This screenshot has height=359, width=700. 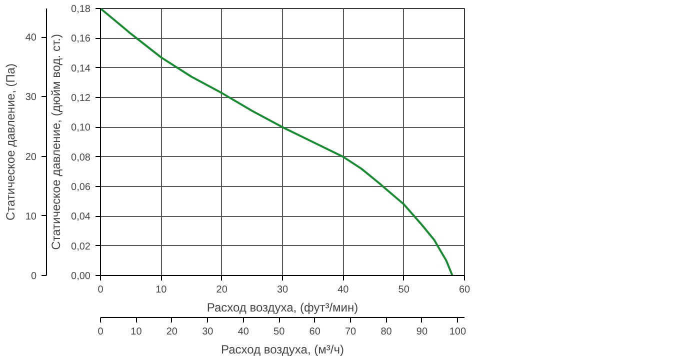 What do you see at coordinates (81, 9) in the screenshot?
I see `y-tick-label: 0,18` at bounding box center [81, 9].